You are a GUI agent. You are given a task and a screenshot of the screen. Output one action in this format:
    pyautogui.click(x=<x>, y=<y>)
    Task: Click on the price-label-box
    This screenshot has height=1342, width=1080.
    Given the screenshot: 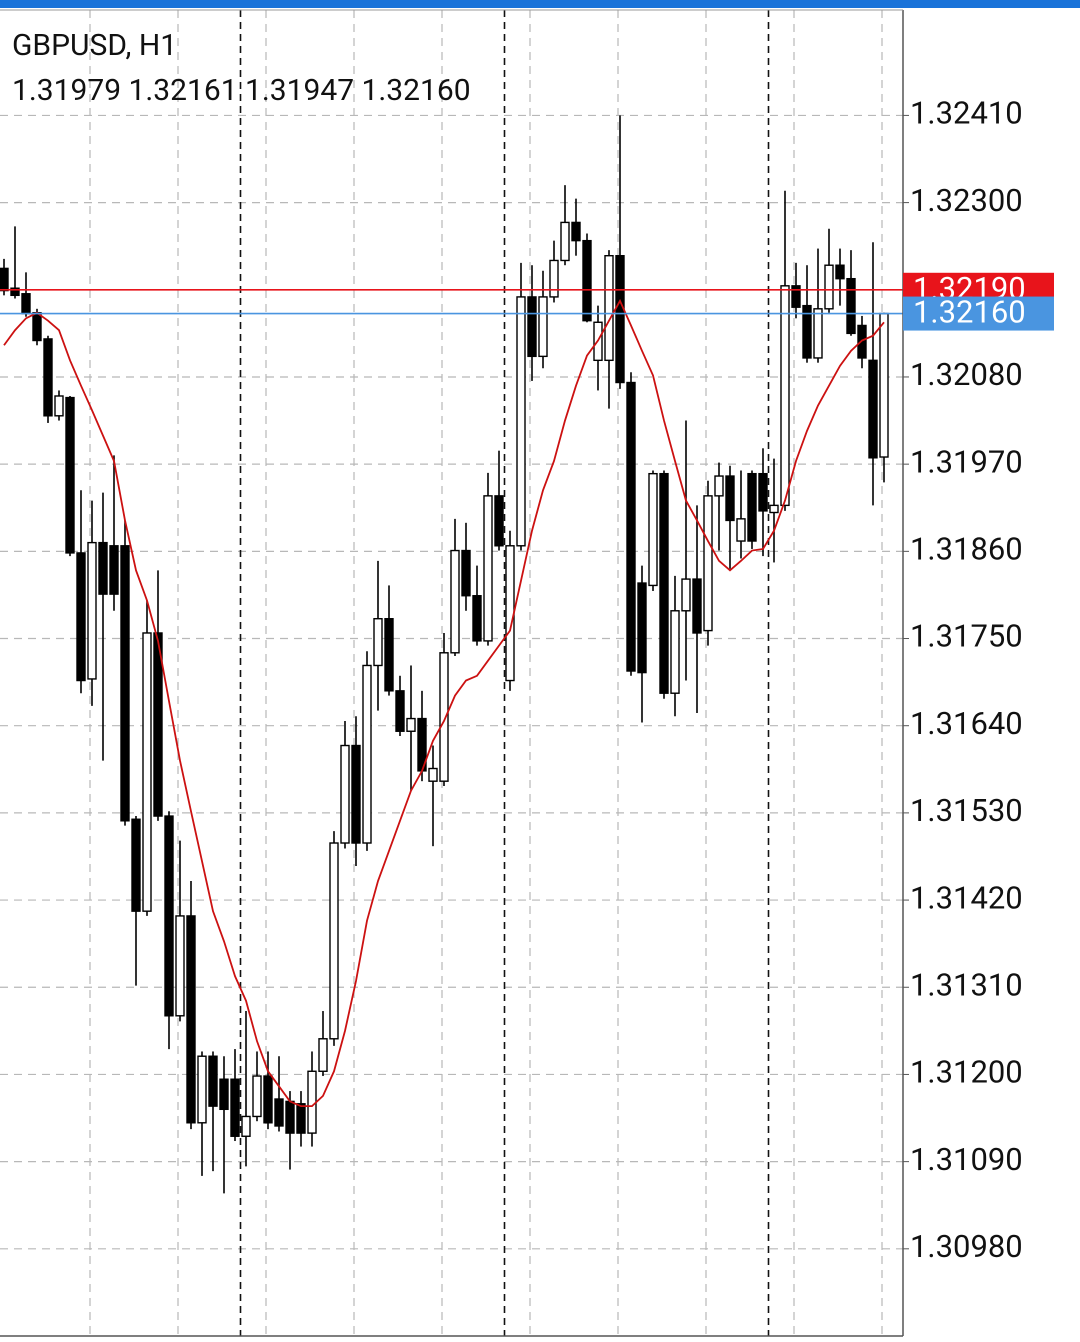 What is the action you would take?
    pyautogui.click(x=978, y=313)
    